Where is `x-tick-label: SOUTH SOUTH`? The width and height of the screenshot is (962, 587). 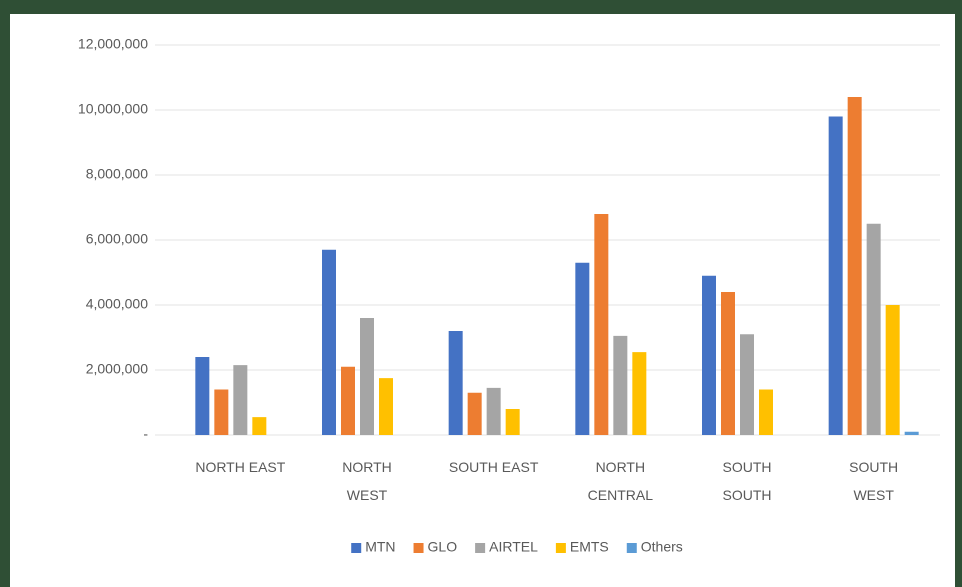
x-tick-label: SOUTH SOUTH is located at coordinates (747, 481).